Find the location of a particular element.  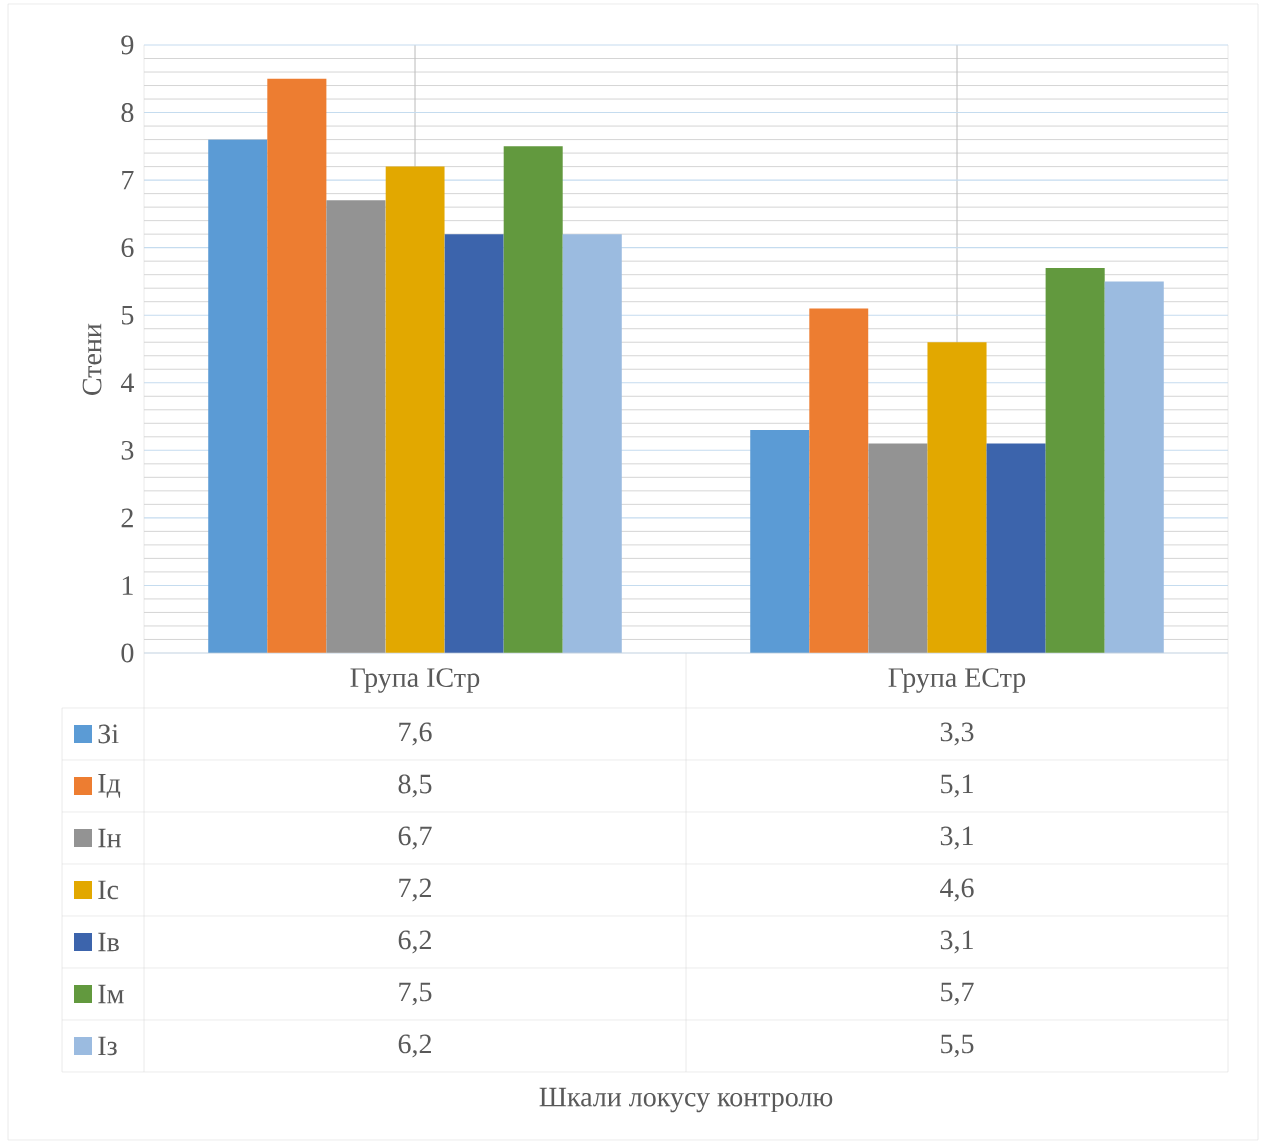

data-label: 7,2 is located at coordinates (415, 890).